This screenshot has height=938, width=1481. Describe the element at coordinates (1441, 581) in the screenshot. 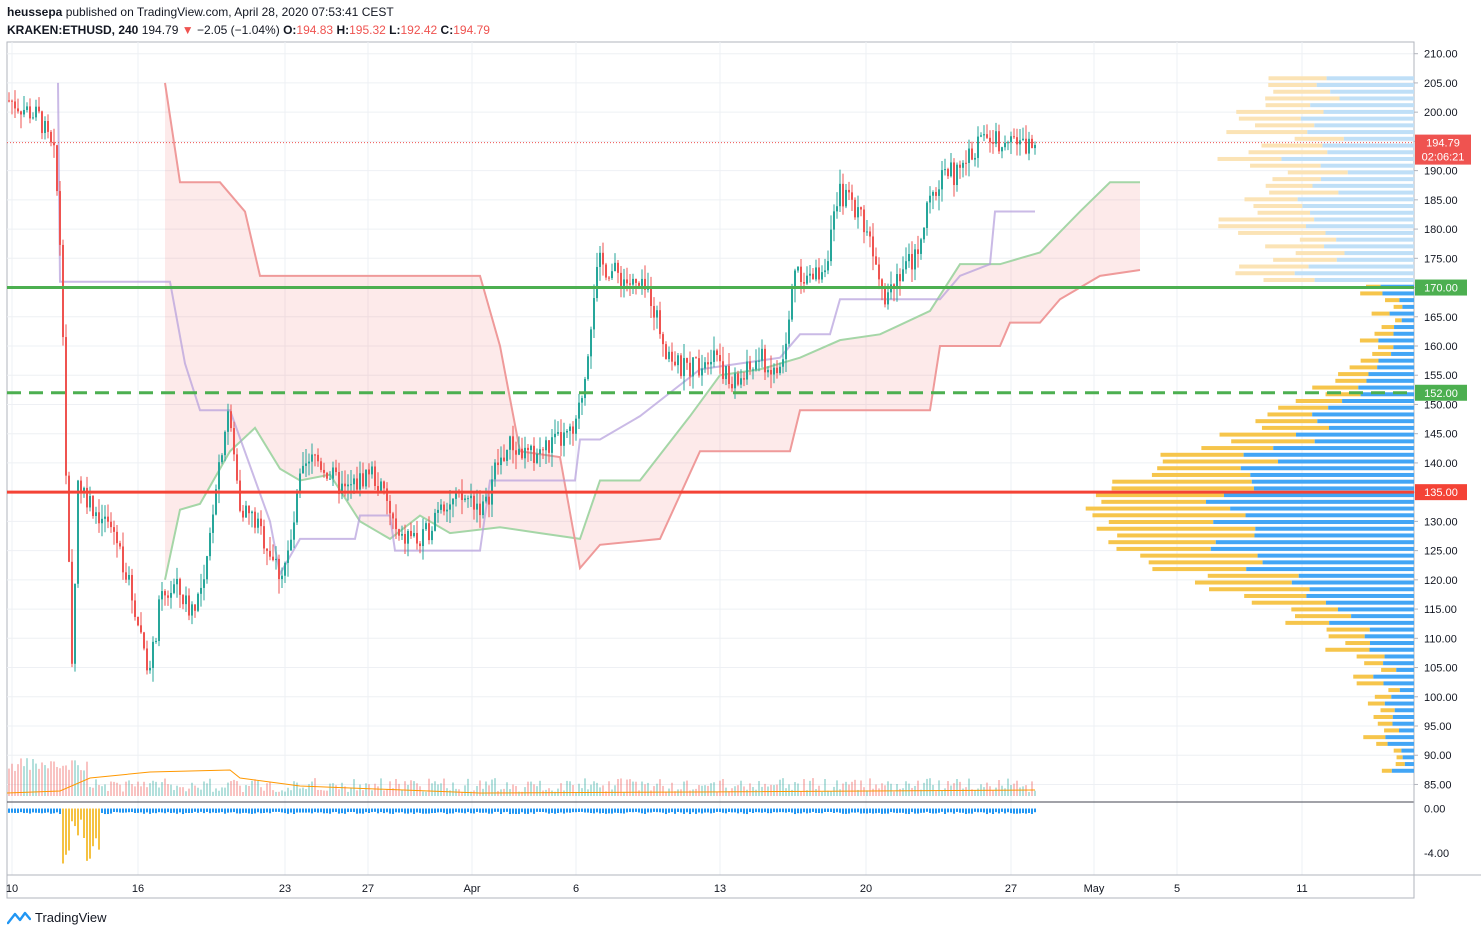

I see `price-tick-label: 120.00` at that location.